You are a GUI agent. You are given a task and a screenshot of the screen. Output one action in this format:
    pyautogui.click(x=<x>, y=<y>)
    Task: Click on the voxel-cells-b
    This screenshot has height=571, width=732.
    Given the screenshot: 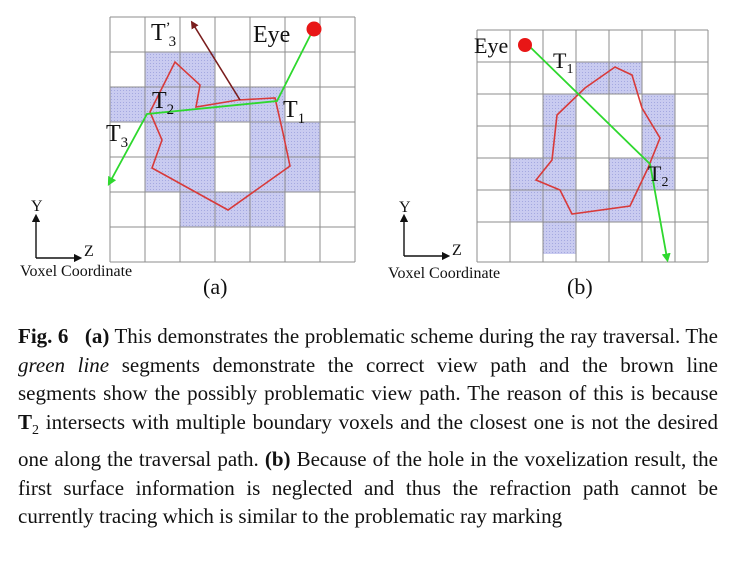 What is the action you would take?
    pyautogui.click(x=592, y=158)
    